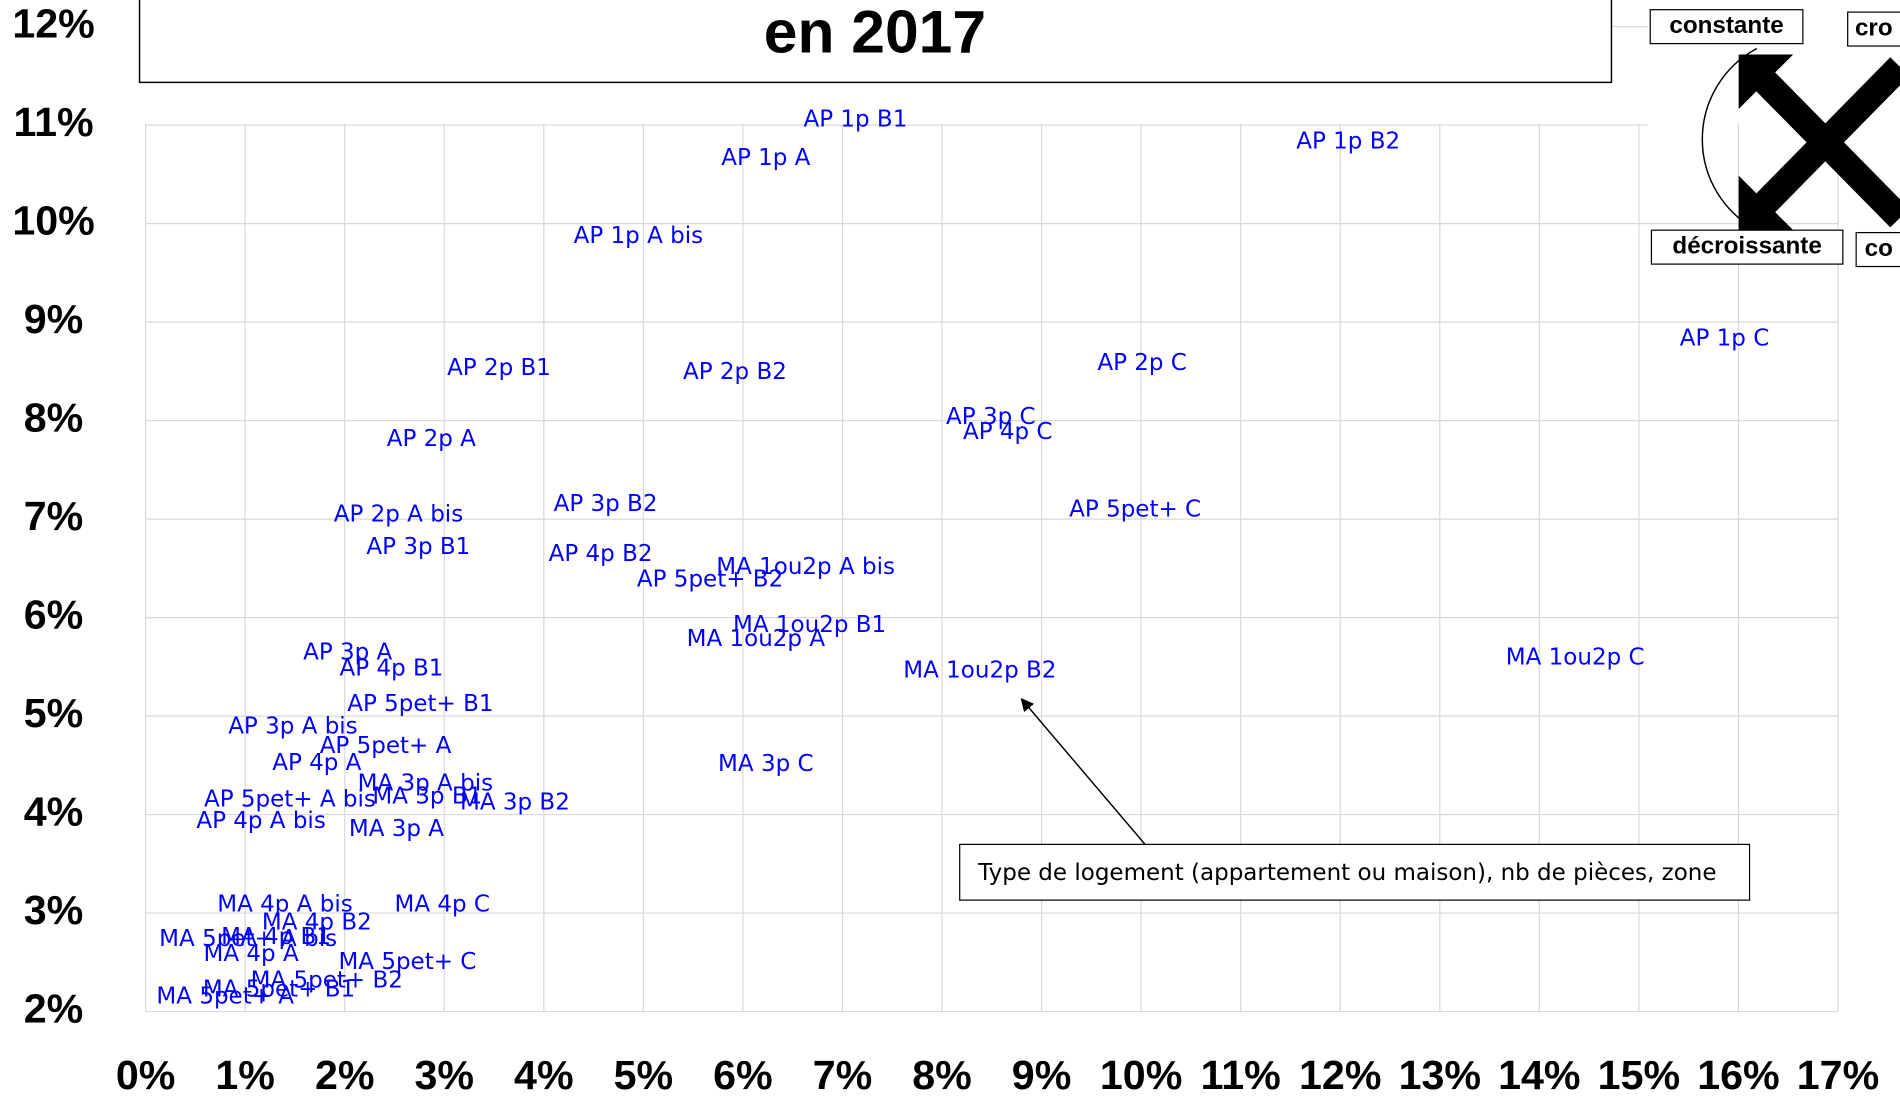  I want to click on key-label: cro, so click(1874, 27).